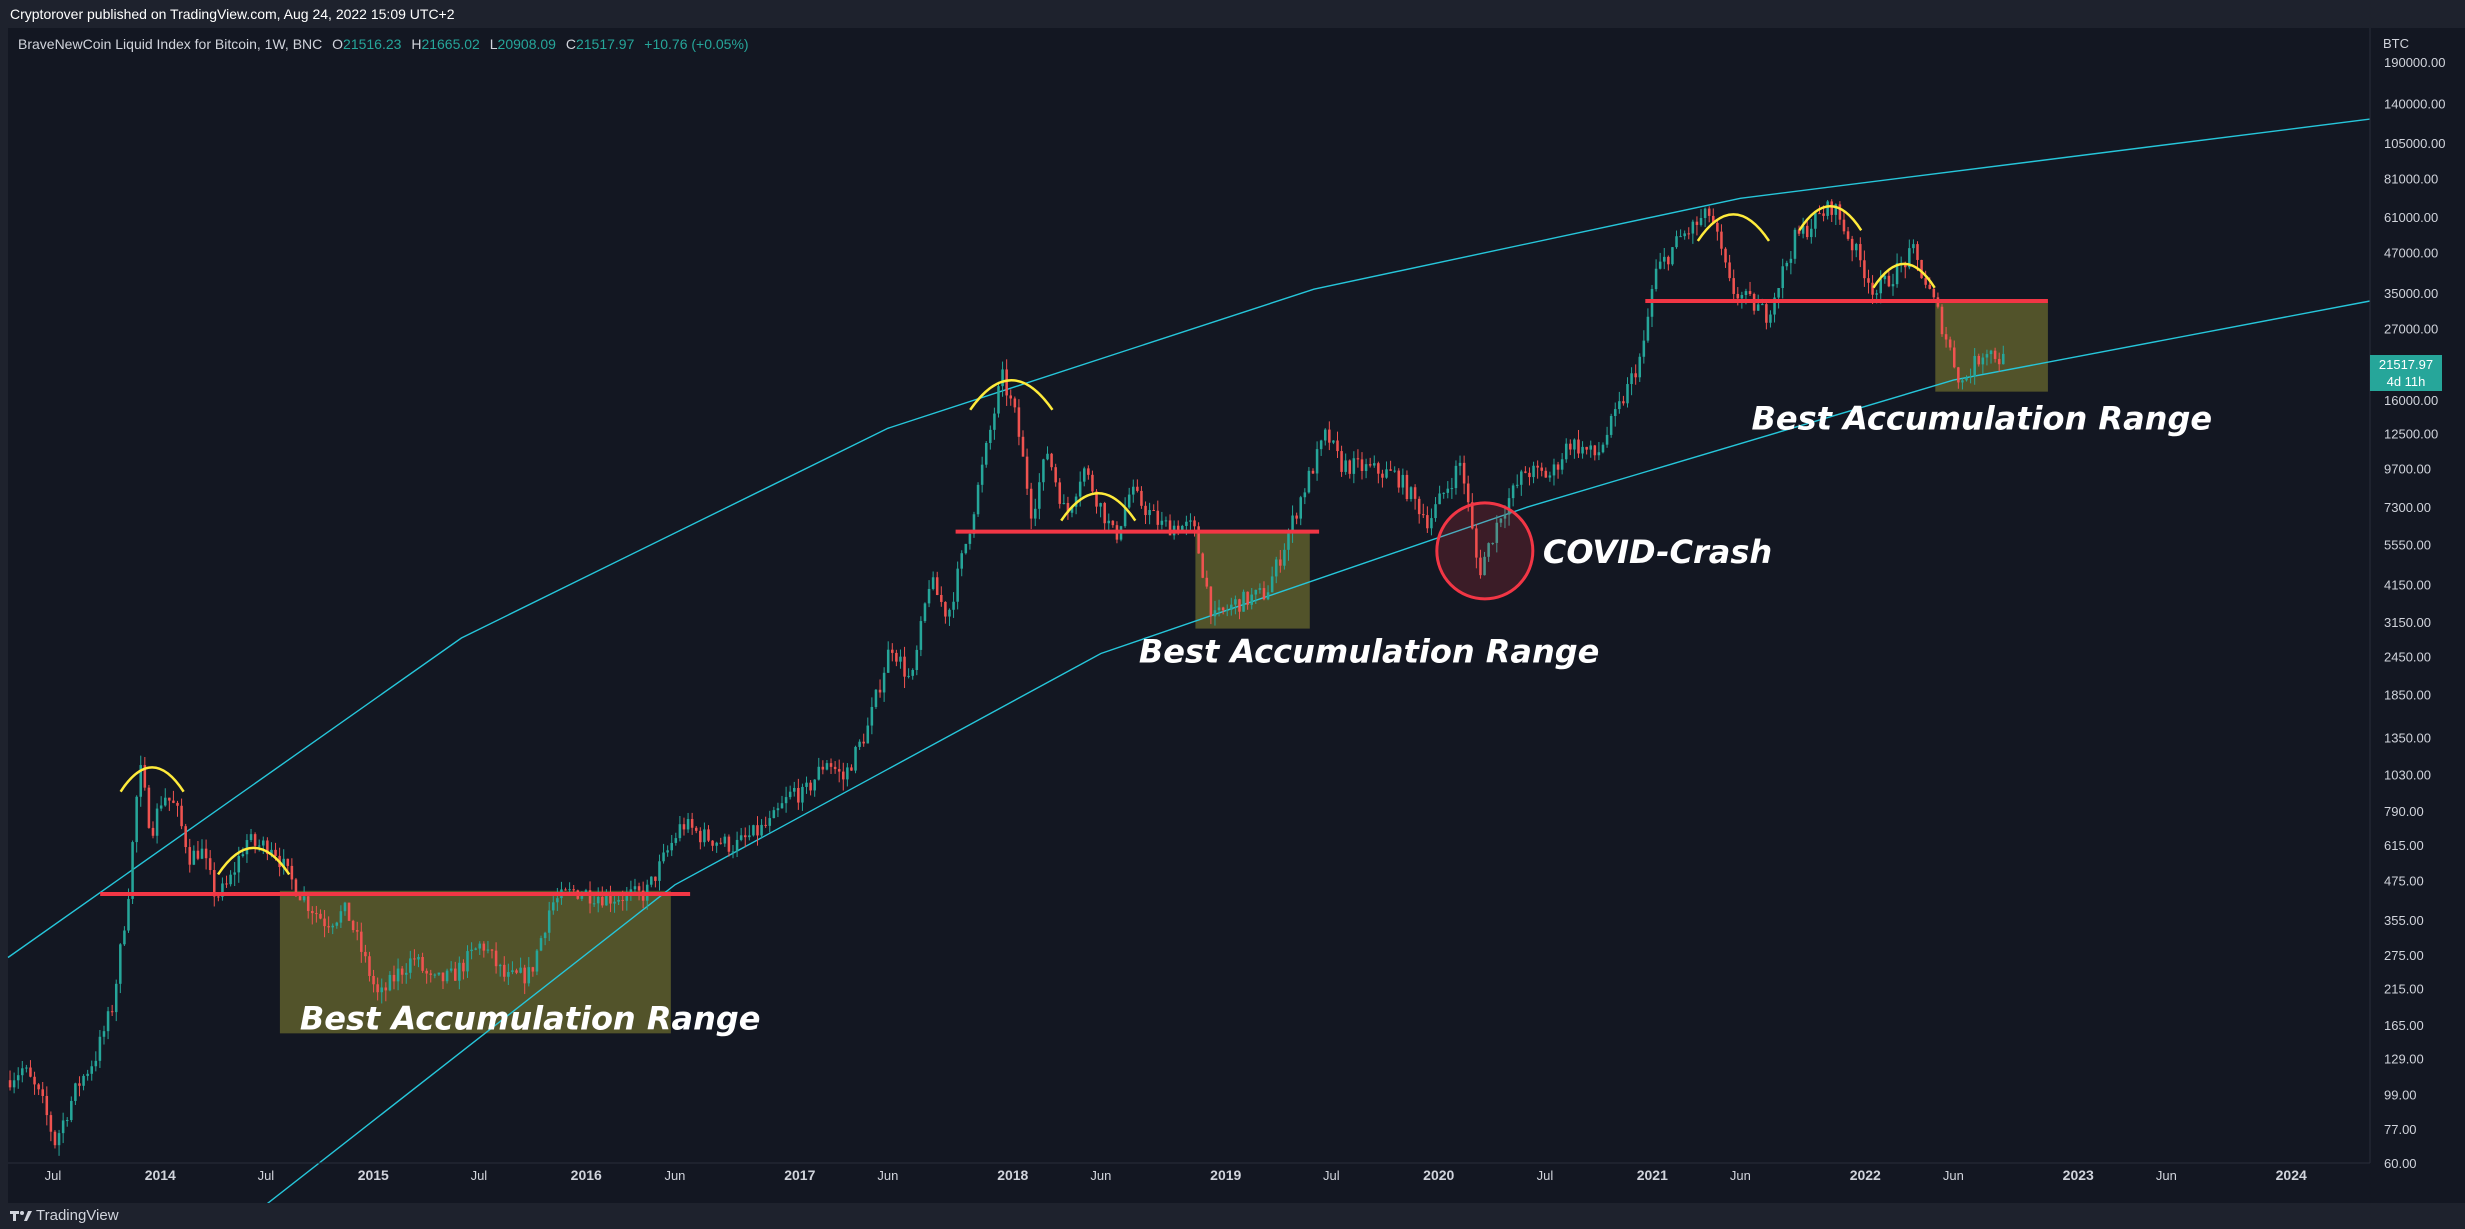 The width and height of the screenshot is (2465, 1229). I want to click on close-label: C, so click(570, 44).